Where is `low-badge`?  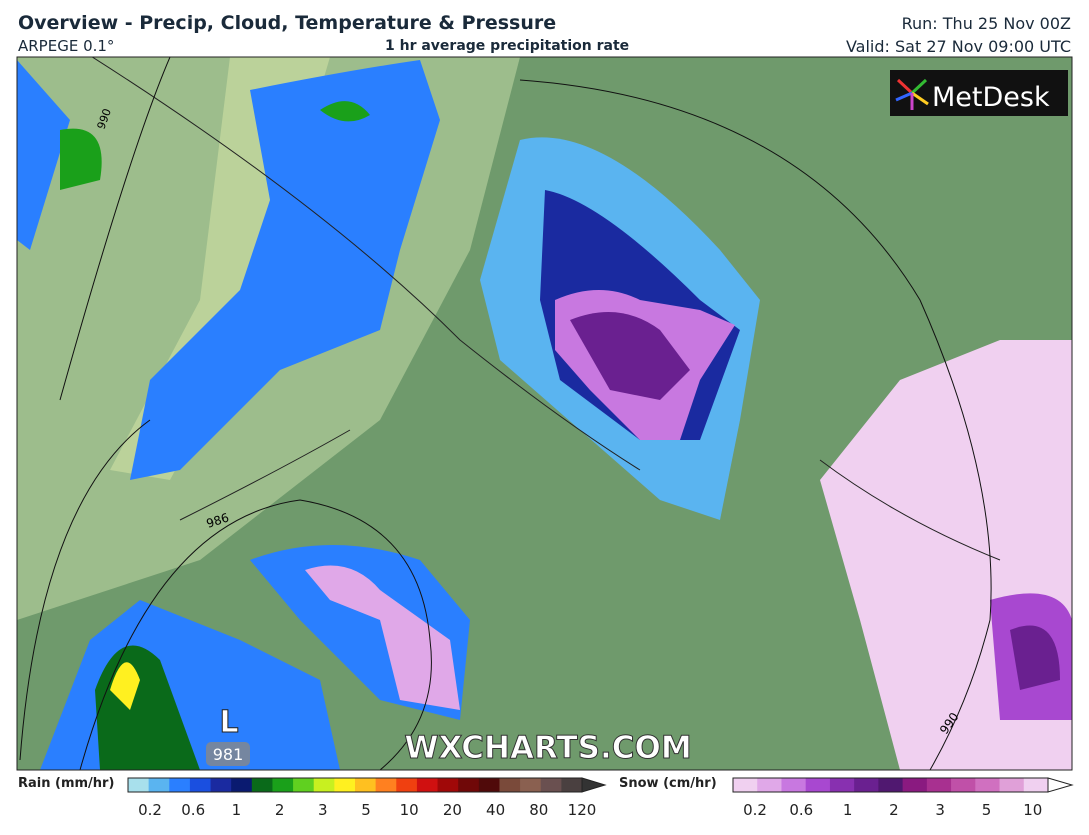 low-badge is located at coordinates (228, 754).